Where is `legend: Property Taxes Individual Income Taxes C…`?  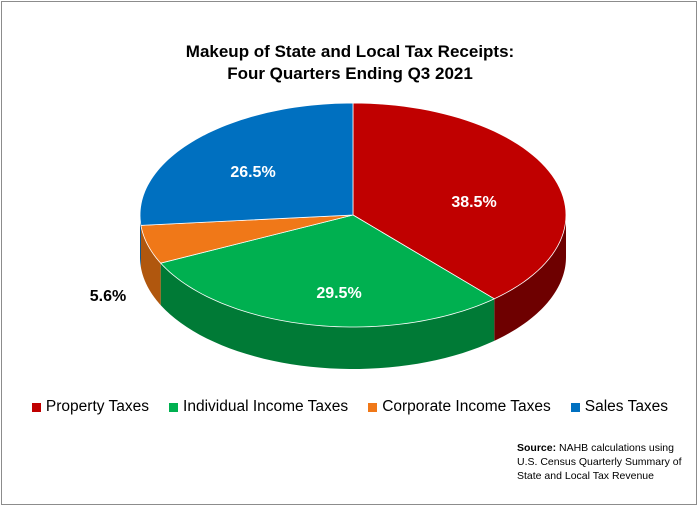 legend: Property Taxes Individual Income Taxes C… is located at coordinates (350, 407).